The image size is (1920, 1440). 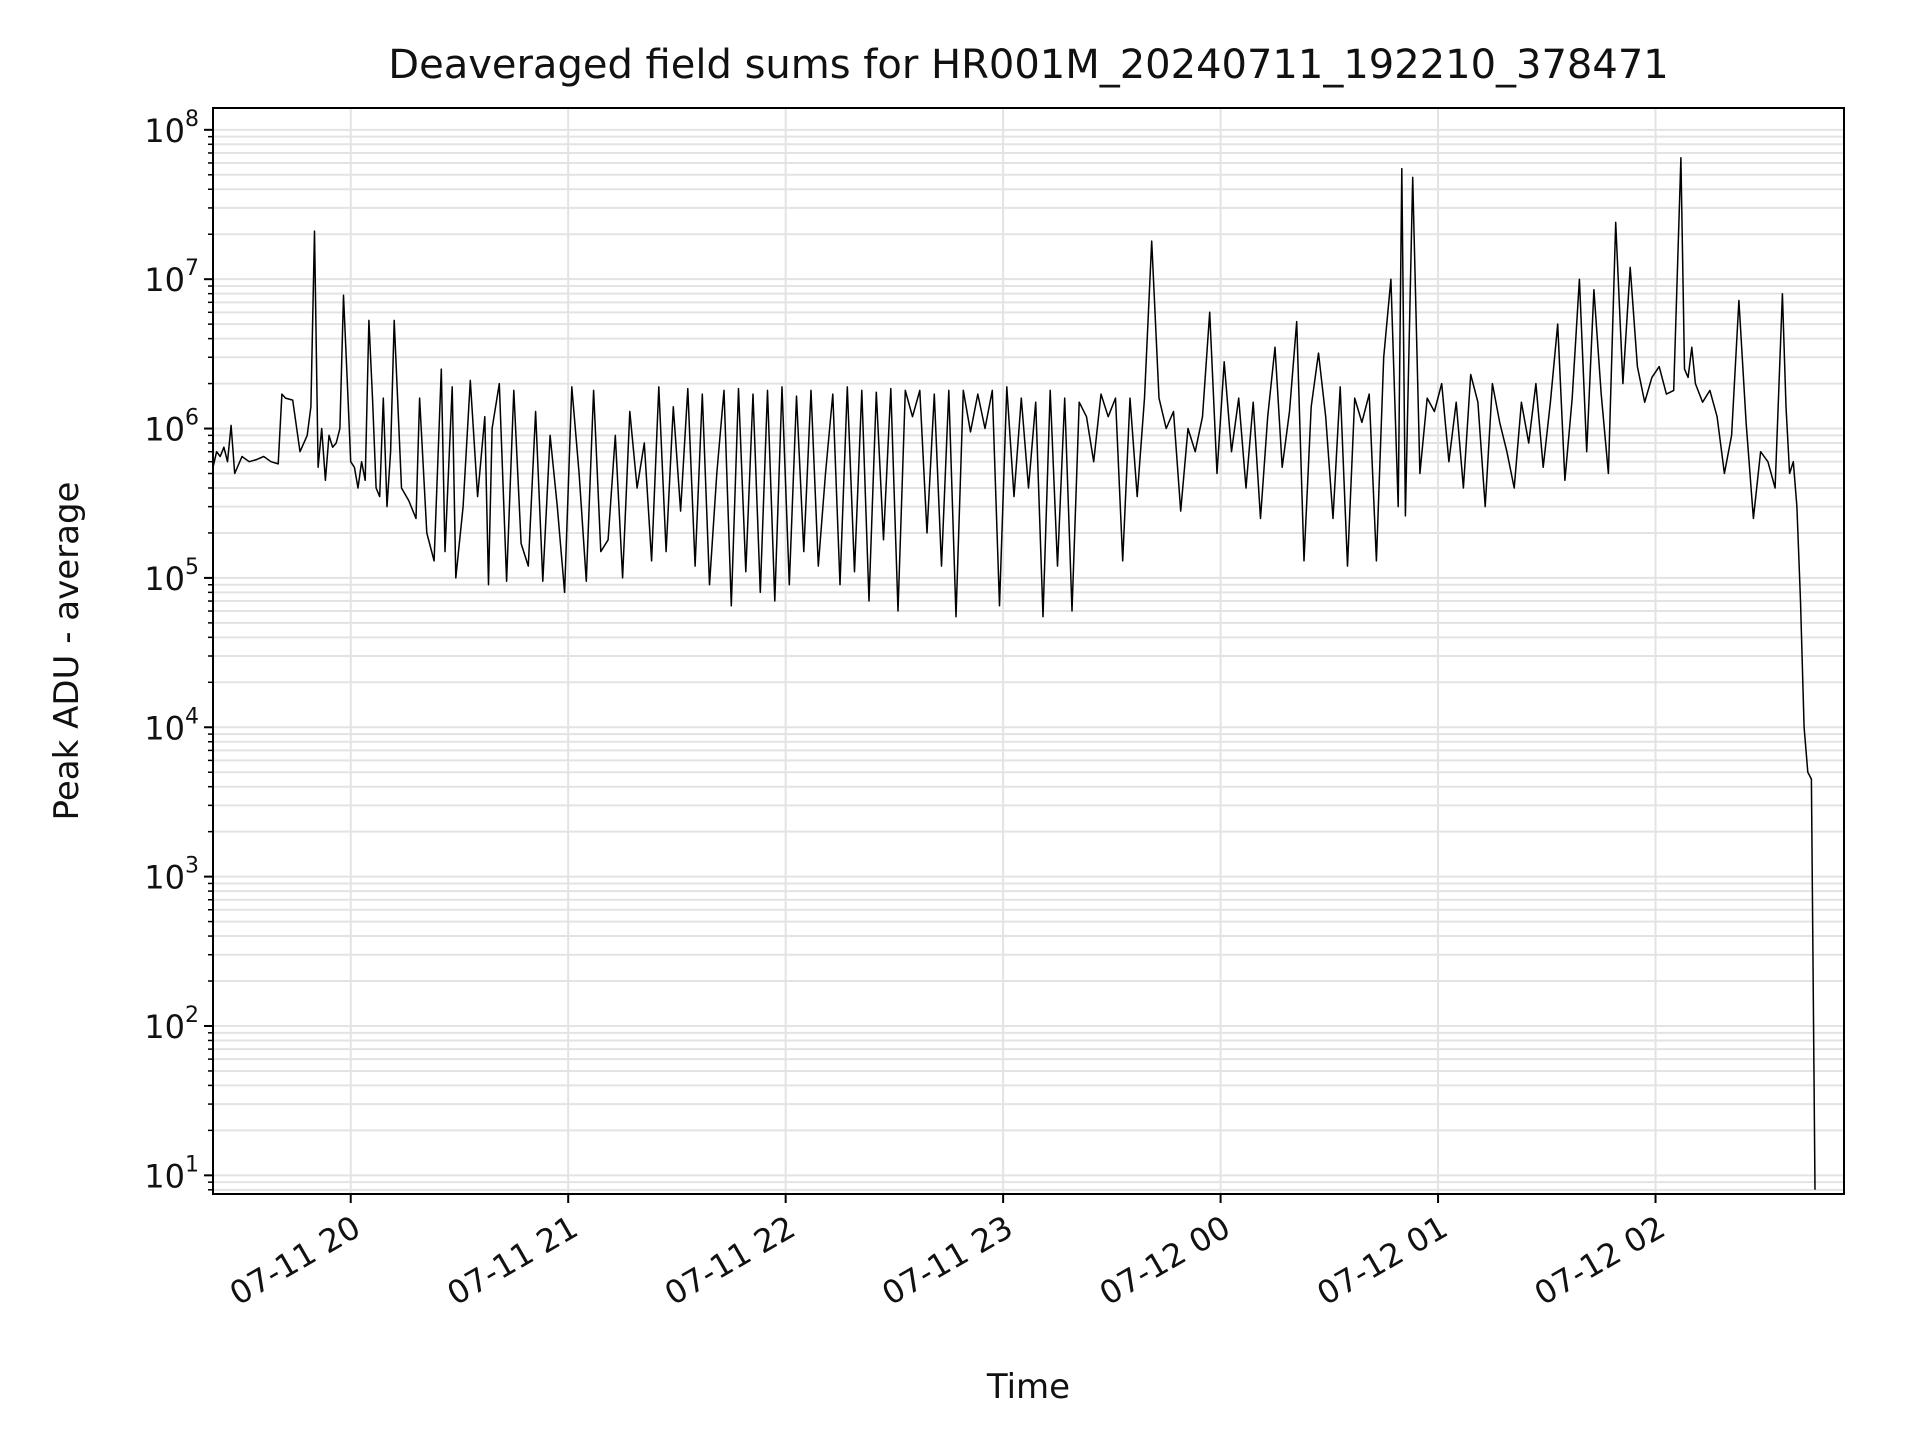 What do you see at coordinates (171, 1024) in the screenshot?
I see `y-tick-label: 10²` at bounding box center [171, 1024].